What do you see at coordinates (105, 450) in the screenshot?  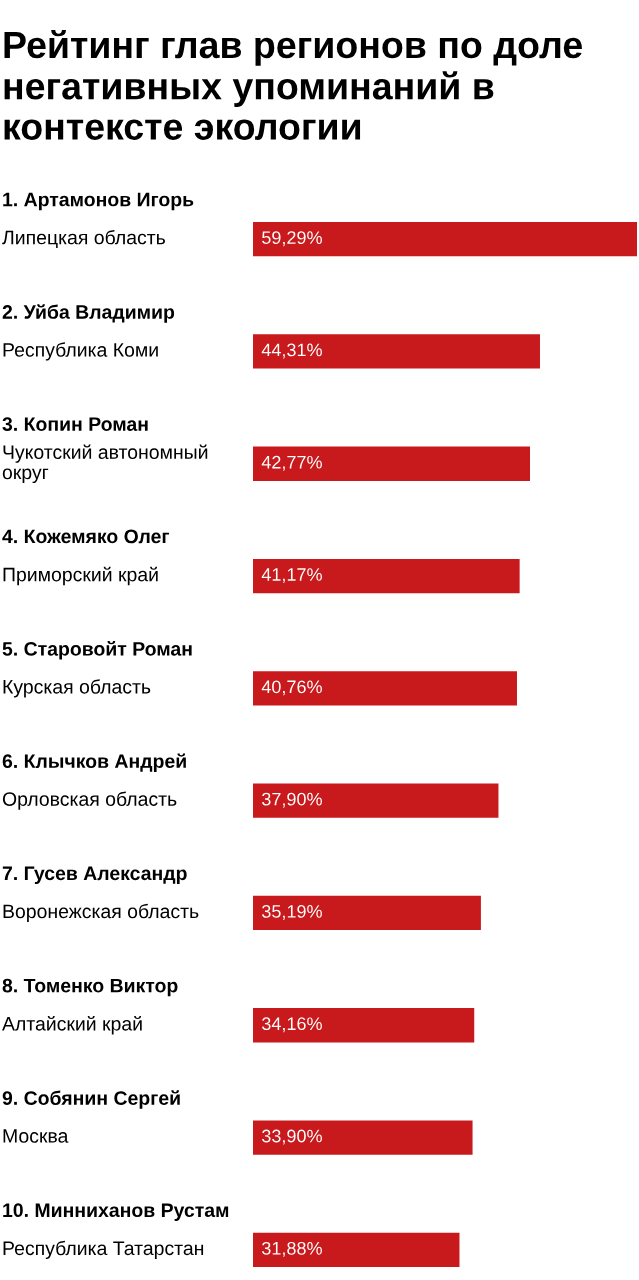 I see `y-tick-label: 3. Копин Роман Чукотский автономный округ` at bounding box center [105, 450].